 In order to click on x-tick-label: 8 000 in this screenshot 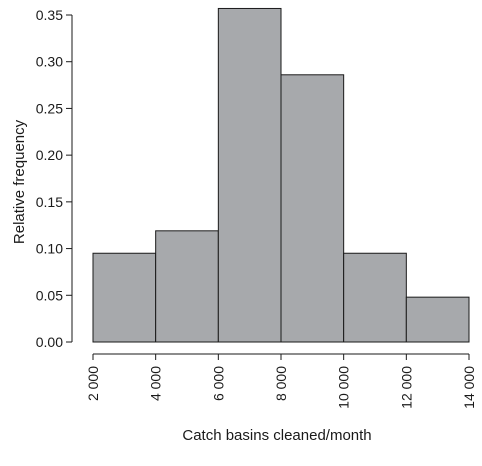, I will do `click(281, 383)`.